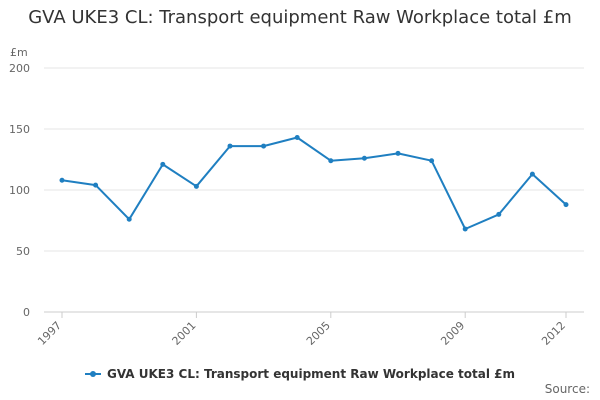  What do you see at coordinates (553, 333) in the screenshot?
I see `x-tick-label: 2012` at bounding box center [553, 333].